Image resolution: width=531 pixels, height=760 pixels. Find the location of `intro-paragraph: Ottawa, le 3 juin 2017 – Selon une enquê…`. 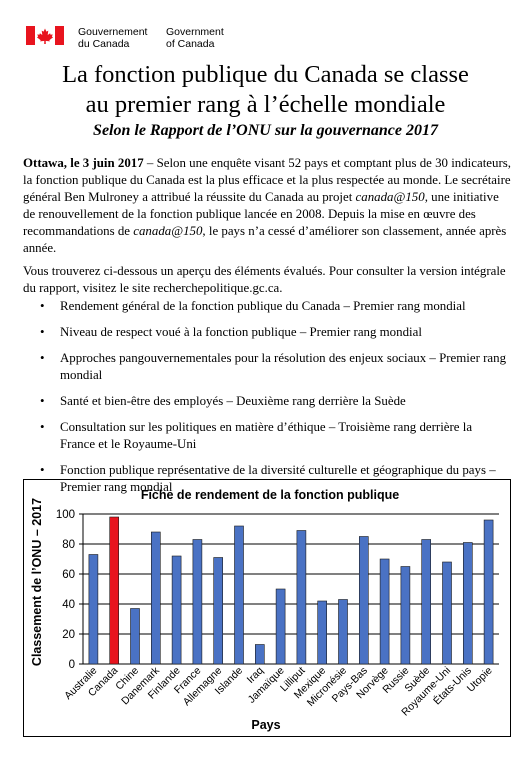

intro-paragraph: Ottawa, le 3 juin 2017 – Selon une enquê… is located at coordinates (267, 205).